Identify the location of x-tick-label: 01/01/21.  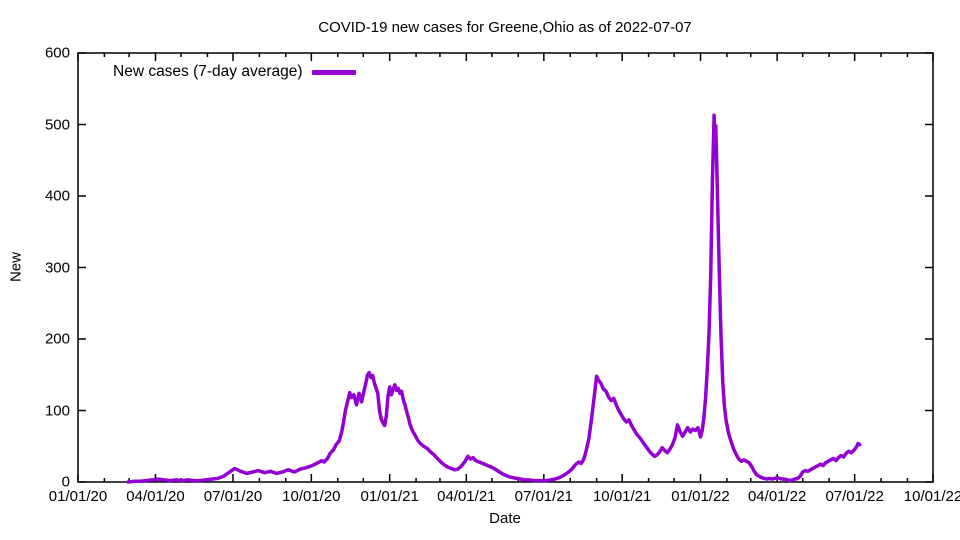
(389, 496).